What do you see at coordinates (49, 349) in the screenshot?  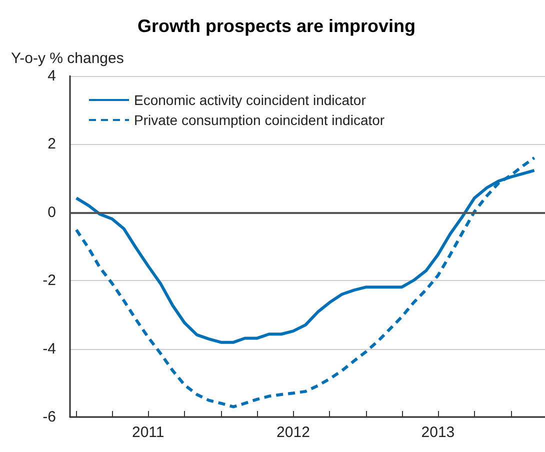 I see `y-tick-label: -4` at bounding box center [49, 349].